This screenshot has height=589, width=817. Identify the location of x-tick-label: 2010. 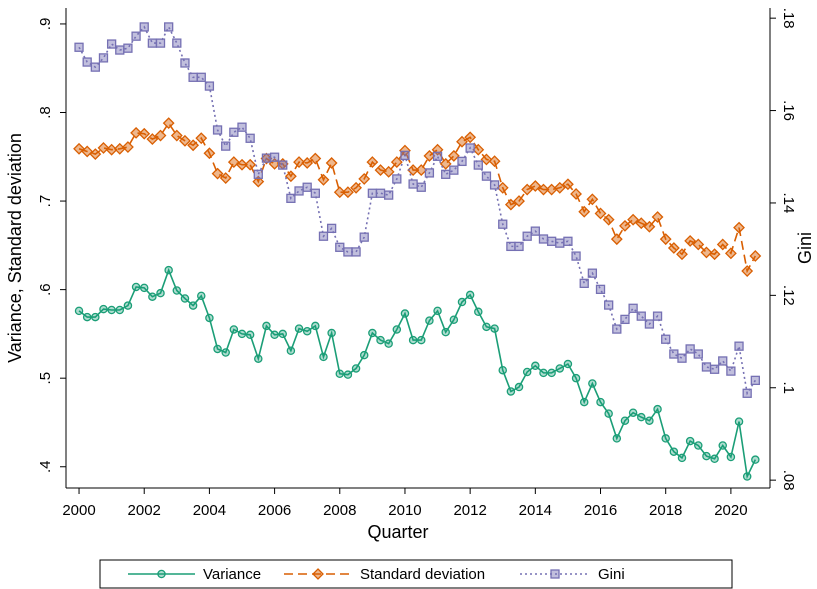
(404, 510).